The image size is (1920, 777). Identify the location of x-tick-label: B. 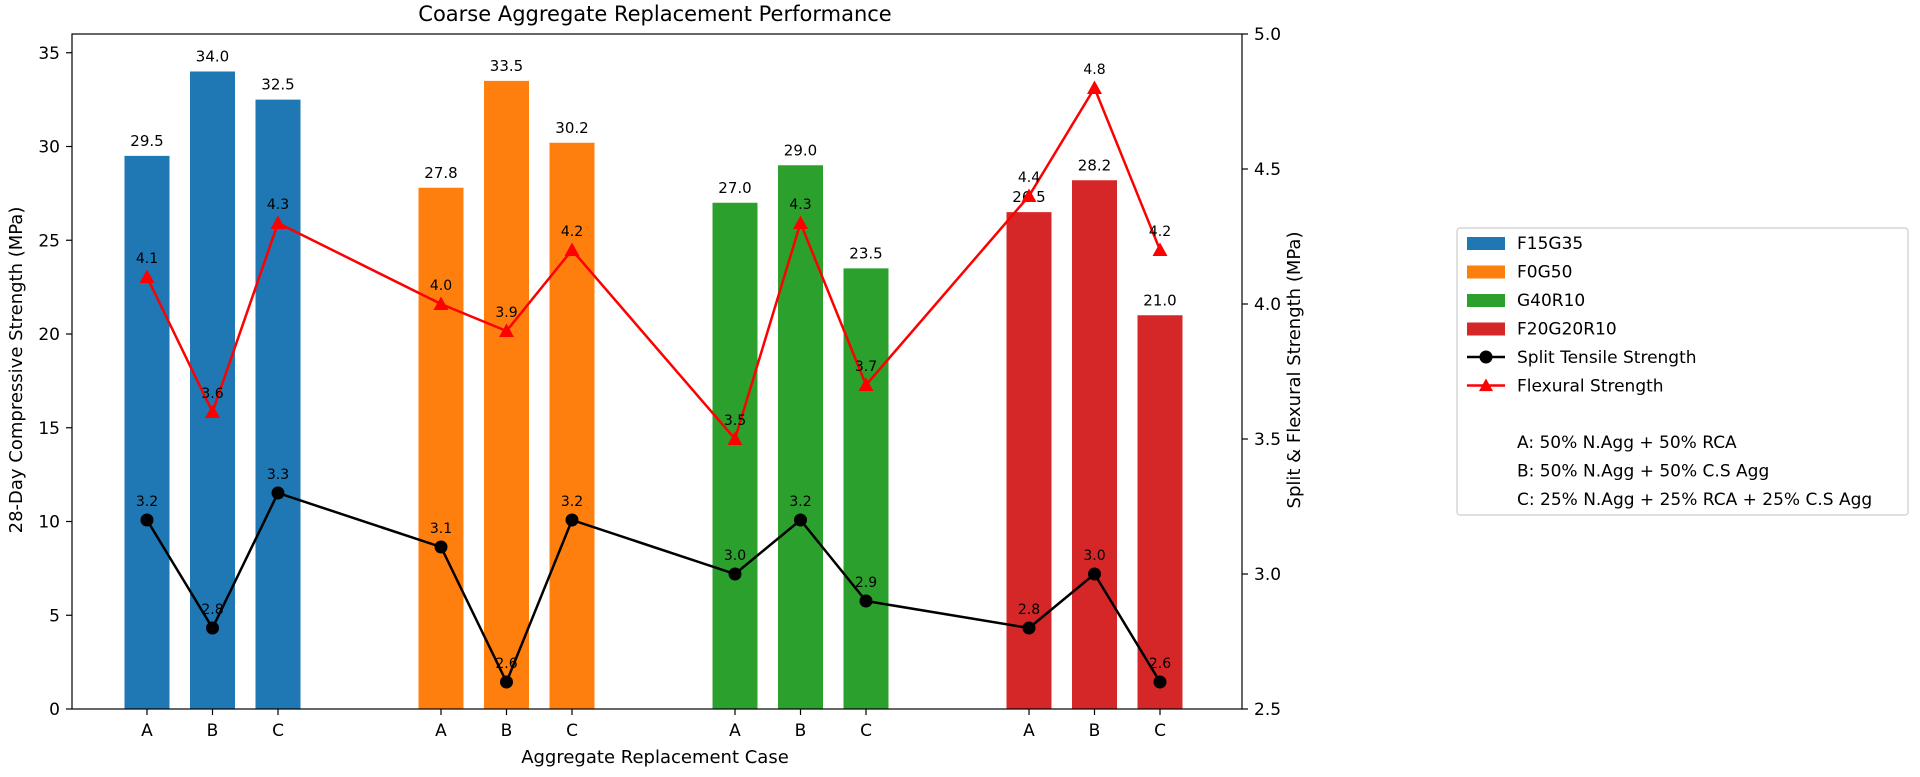
(801, 731).